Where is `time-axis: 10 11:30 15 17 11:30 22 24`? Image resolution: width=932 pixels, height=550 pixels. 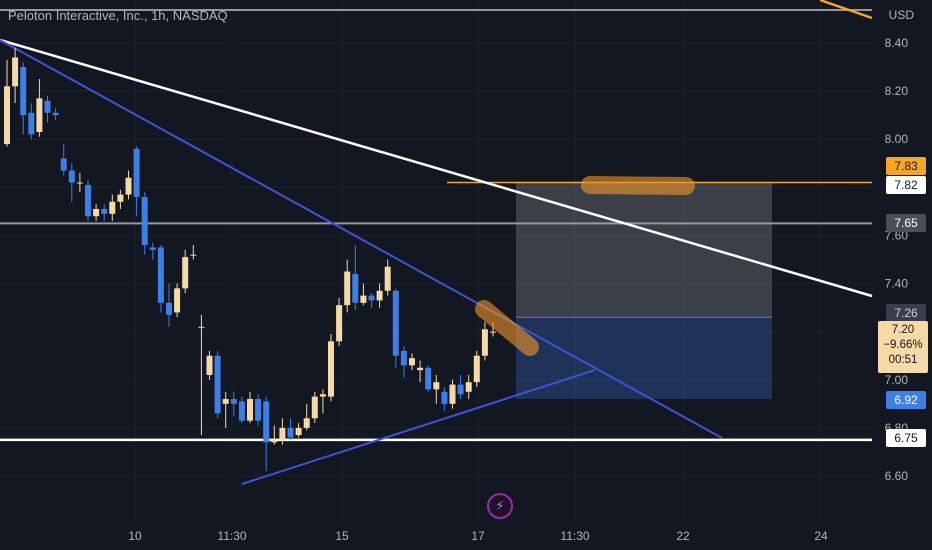 time-axis: 10 11:30 15 17 11:30 22 24 is located at coordinates (478, 536).